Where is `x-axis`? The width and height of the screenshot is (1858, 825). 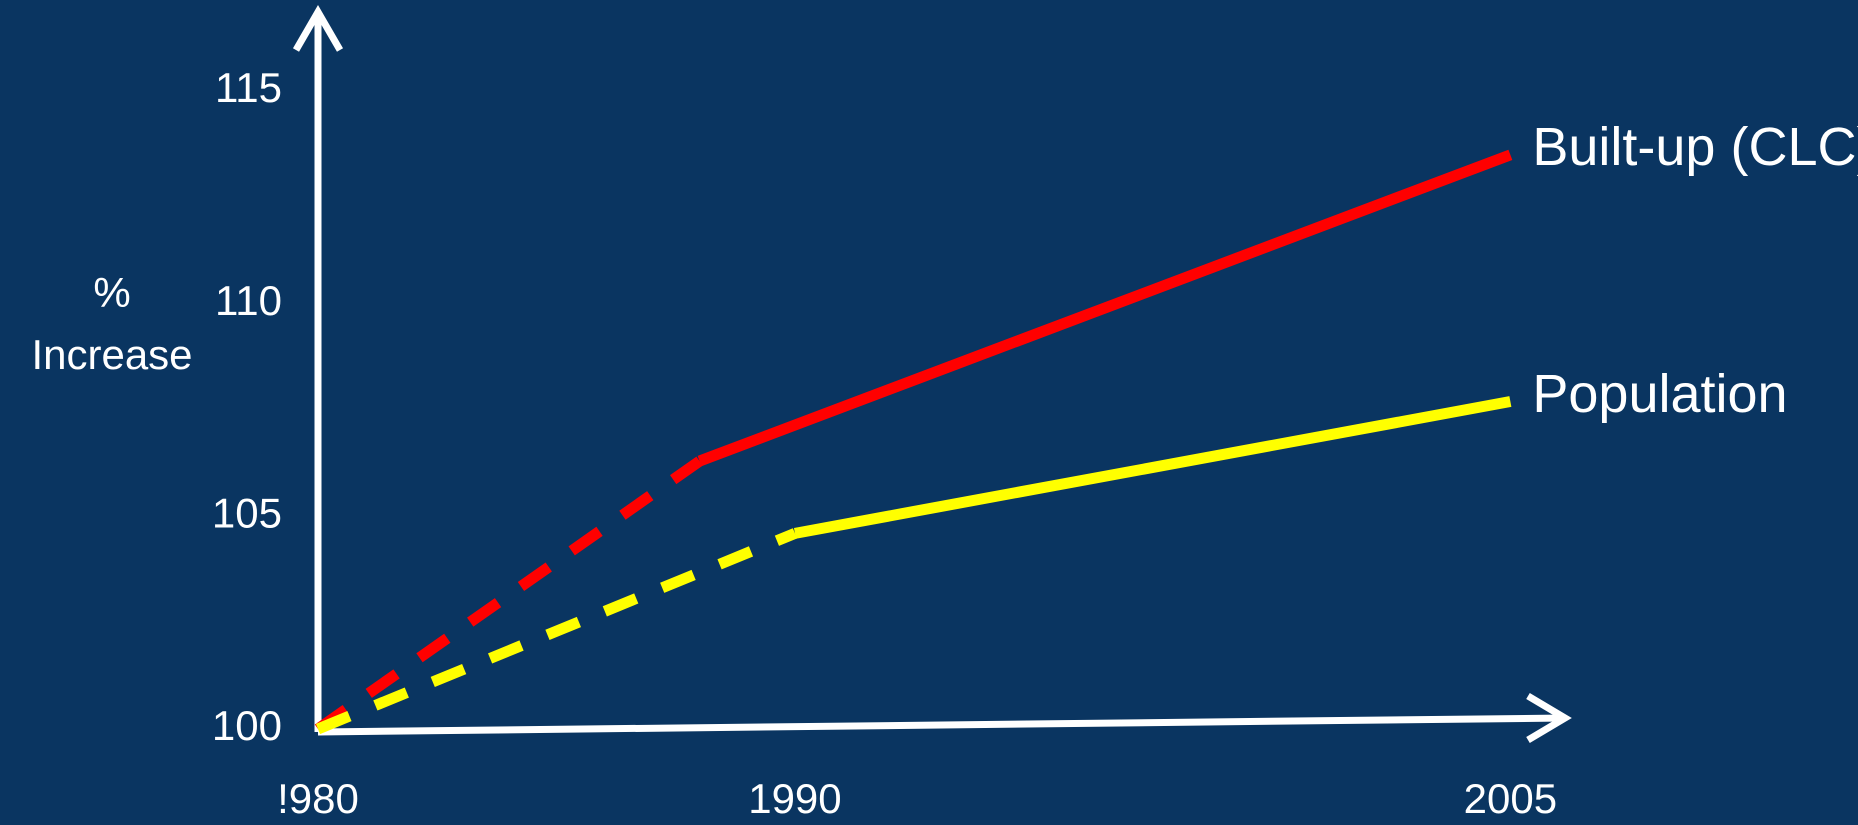 x-axis is located at coordinates (941, 725).